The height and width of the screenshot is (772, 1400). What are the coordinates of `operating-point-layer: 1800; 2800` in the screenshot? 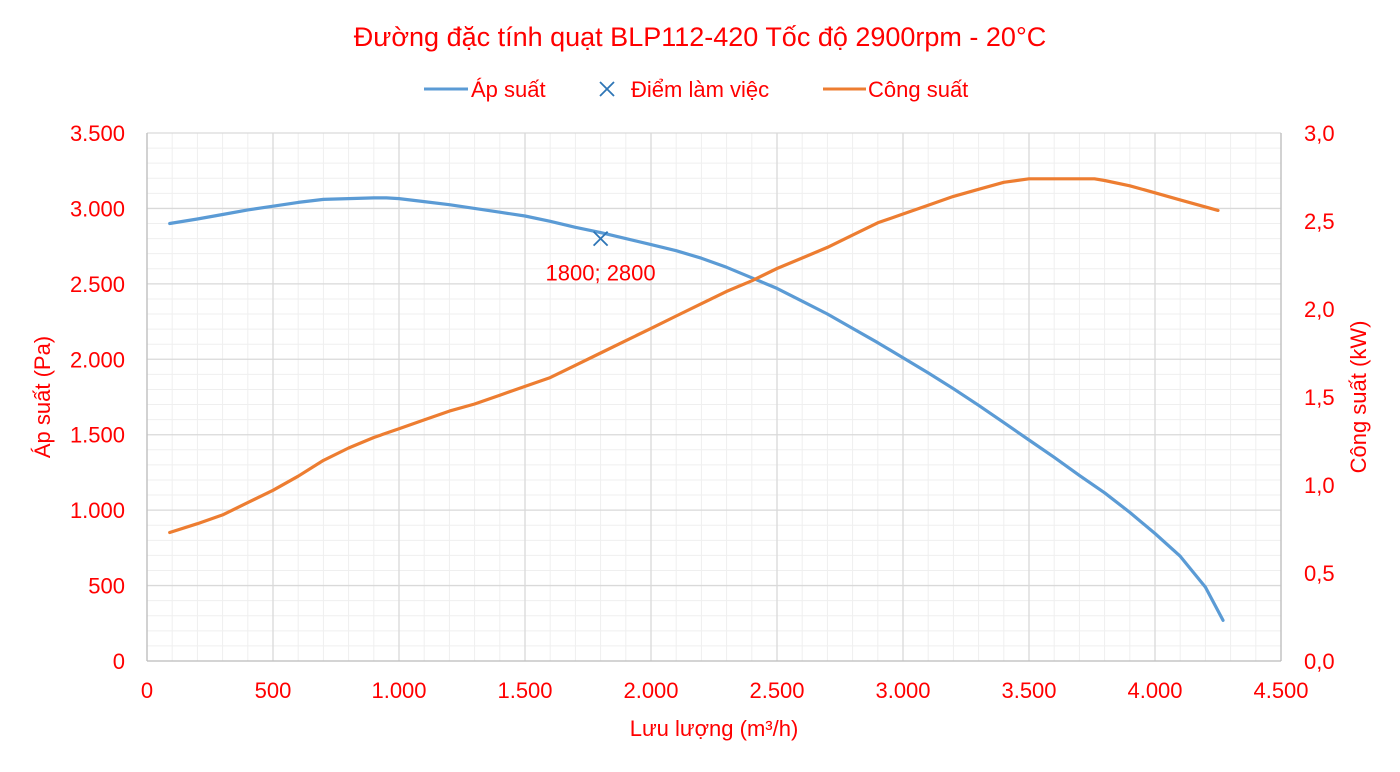 It's located at (601, 258).